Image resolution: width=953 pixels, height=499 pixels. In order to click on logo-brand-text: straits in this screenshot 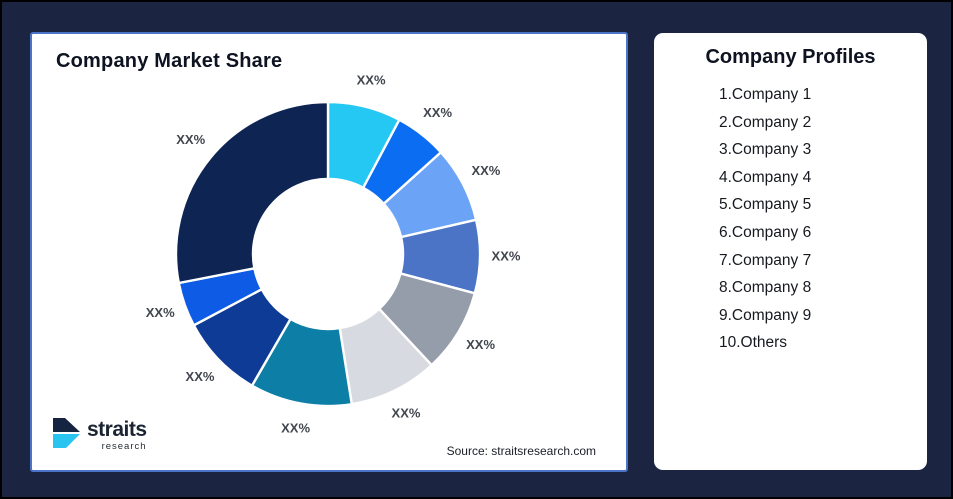, I will do `click(117, 429)`.